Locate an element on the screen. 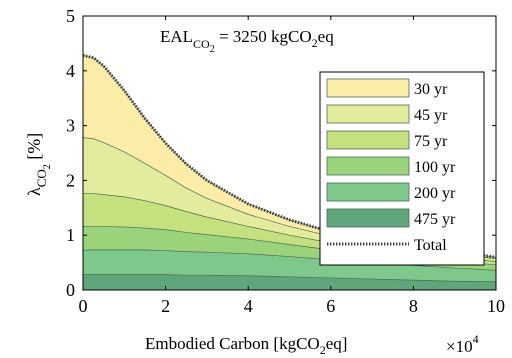 This screenshot has width=512, height=358. x-axis-label: Embodied Carbon [kgCO2eq] is located at coordinates (246, 345).